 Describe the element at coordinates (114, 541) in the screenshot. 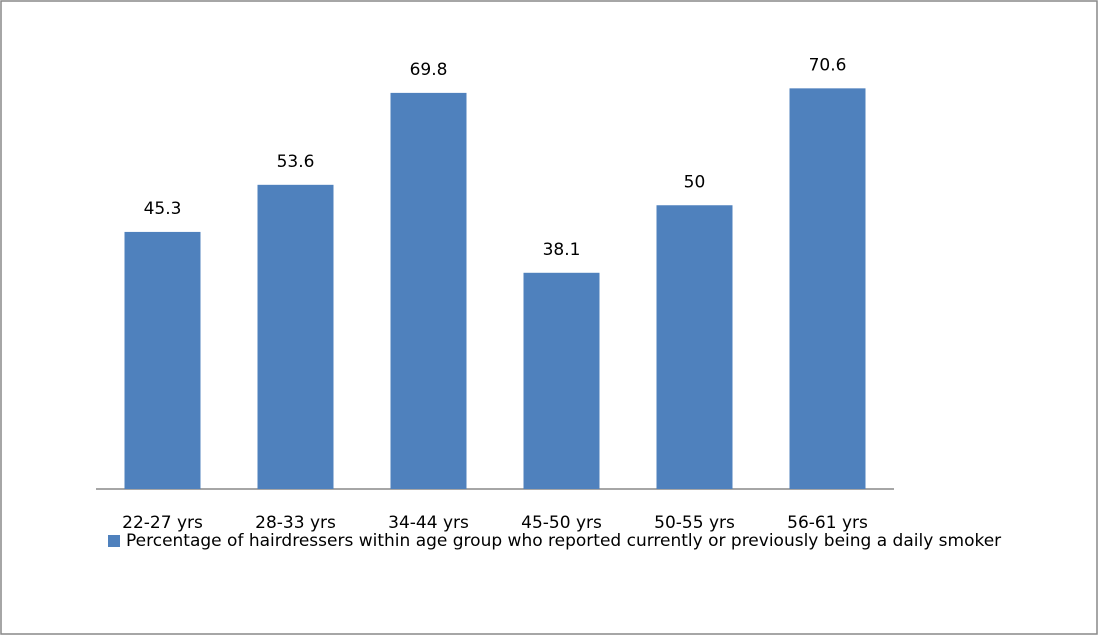

I see `legend-key` at that location.